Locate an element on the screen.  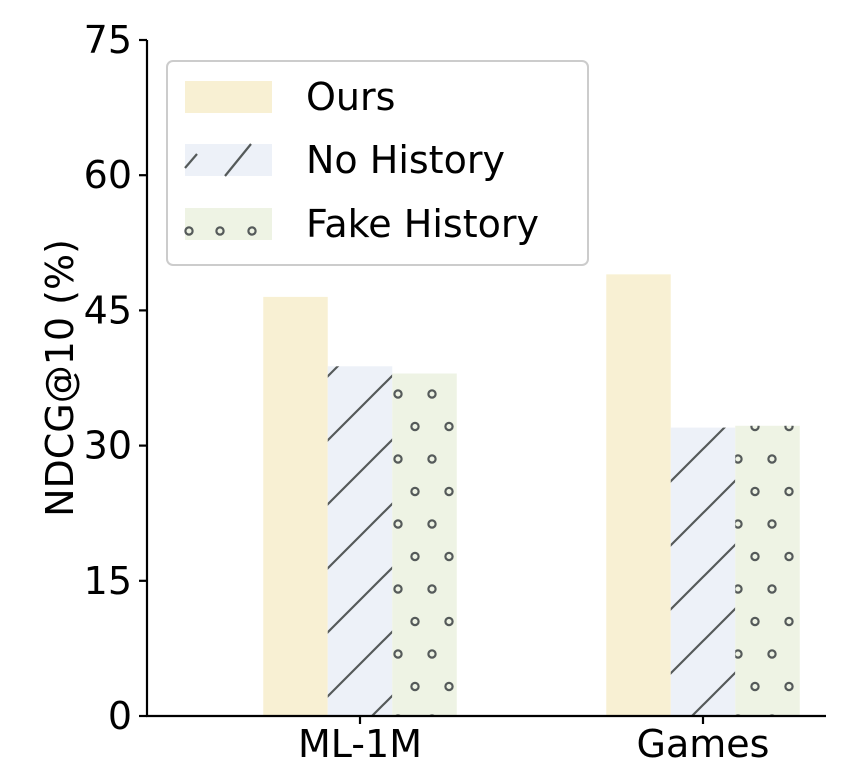
legend-label: Fake History is located at coordinates (422, 224).